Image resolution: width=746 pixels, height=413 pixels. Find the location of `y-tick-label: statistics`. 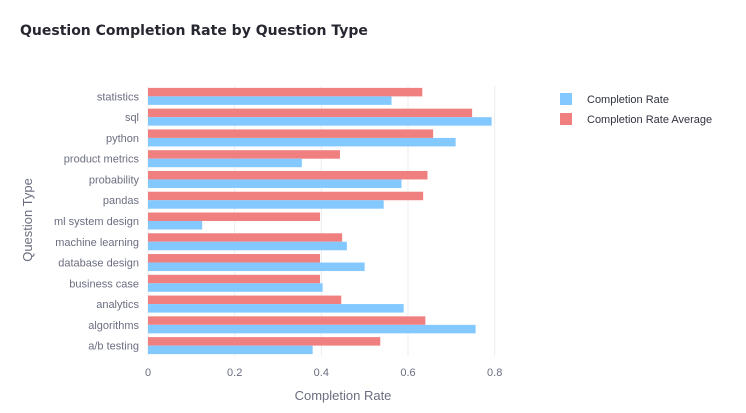

y-tick-label: statistics is located at coordinates (118, 97).